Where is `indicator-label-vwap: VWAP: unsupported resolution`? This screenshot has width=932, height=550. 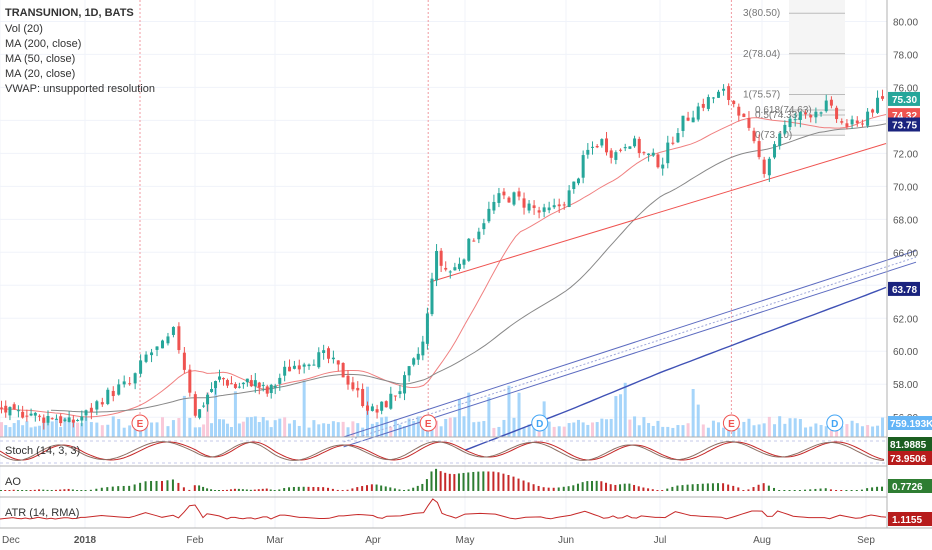
indicator-label-vwap: VWAP: unsupported resolution is located at coordinates (80, 89).